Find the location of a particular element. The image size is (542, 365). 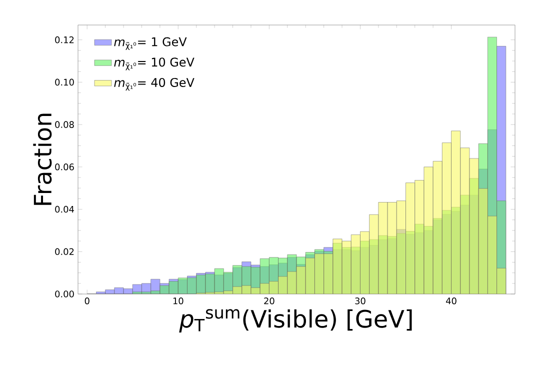

y-tick-label: 0.04 is located at coordinates (64, 209).